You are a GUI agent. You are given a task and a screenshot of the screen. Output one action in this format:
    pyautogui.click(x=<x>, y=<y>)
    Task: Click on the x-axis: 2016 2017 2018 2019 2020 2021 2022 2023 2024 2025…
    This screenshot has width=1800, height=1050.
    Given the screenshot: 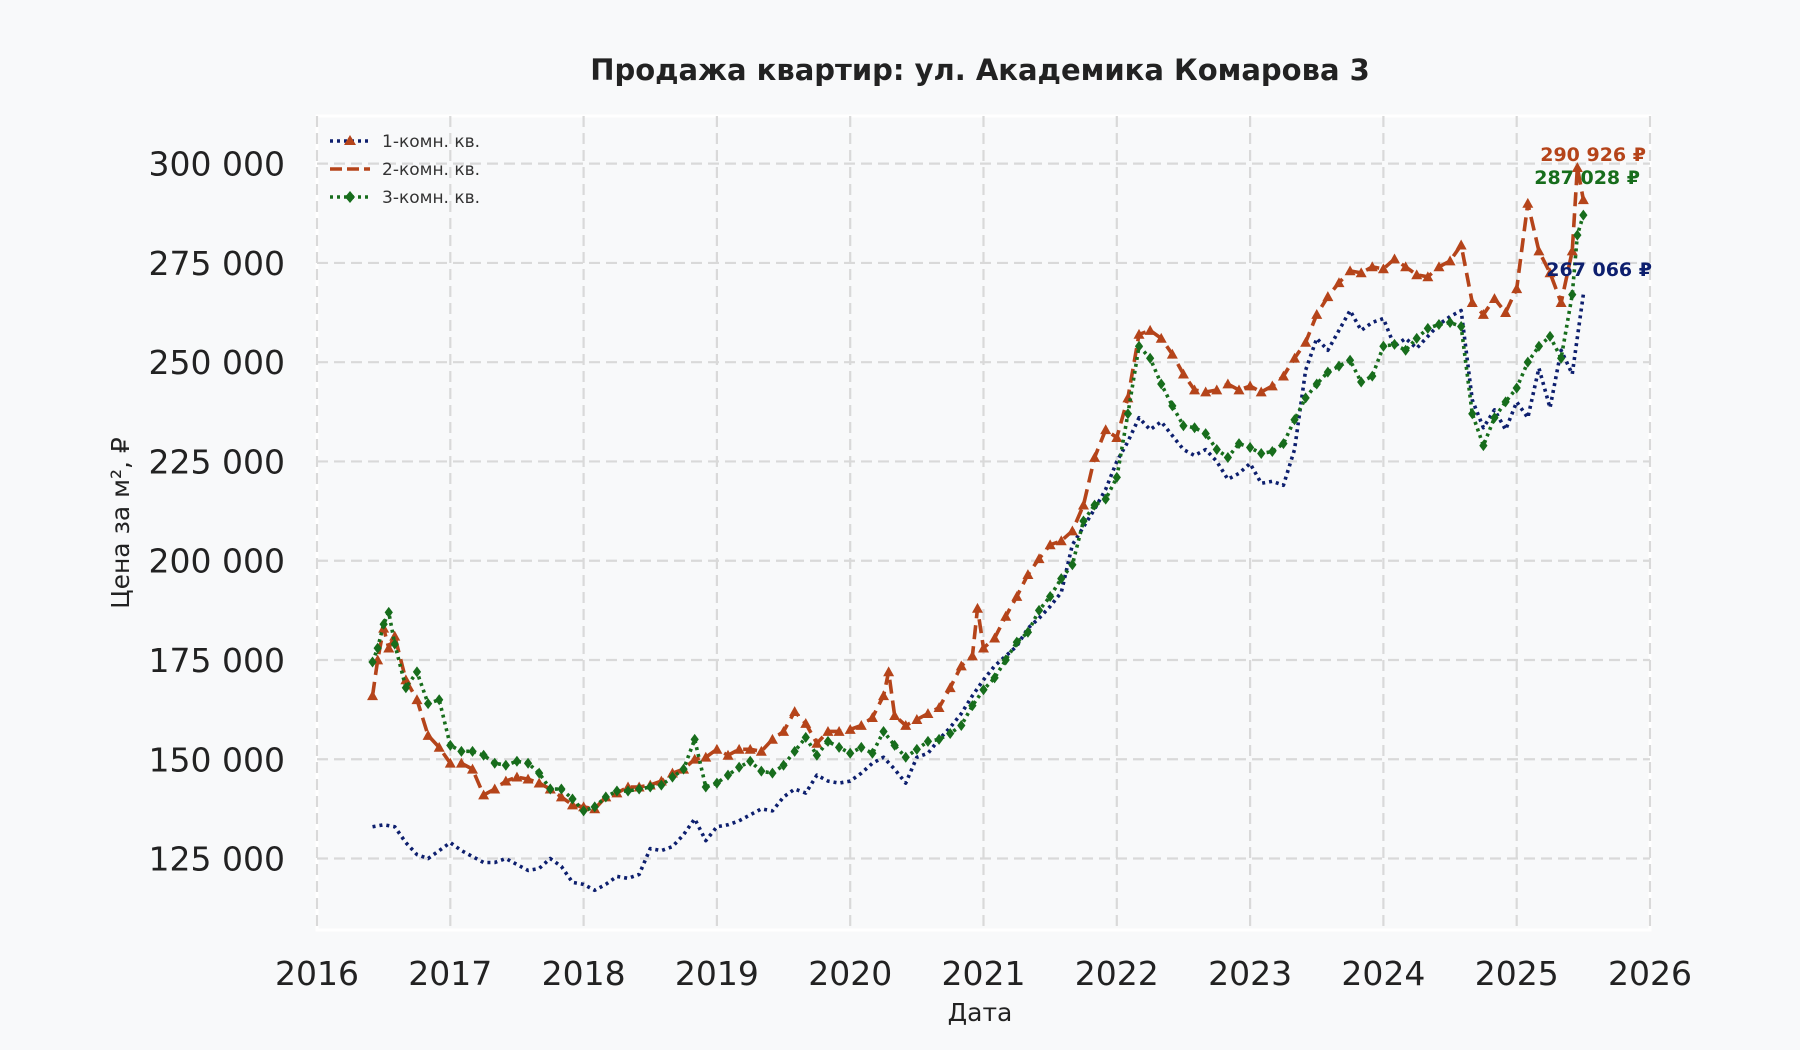 What is the action you would take?
    pyautogui.click(x=983, y=973)
    